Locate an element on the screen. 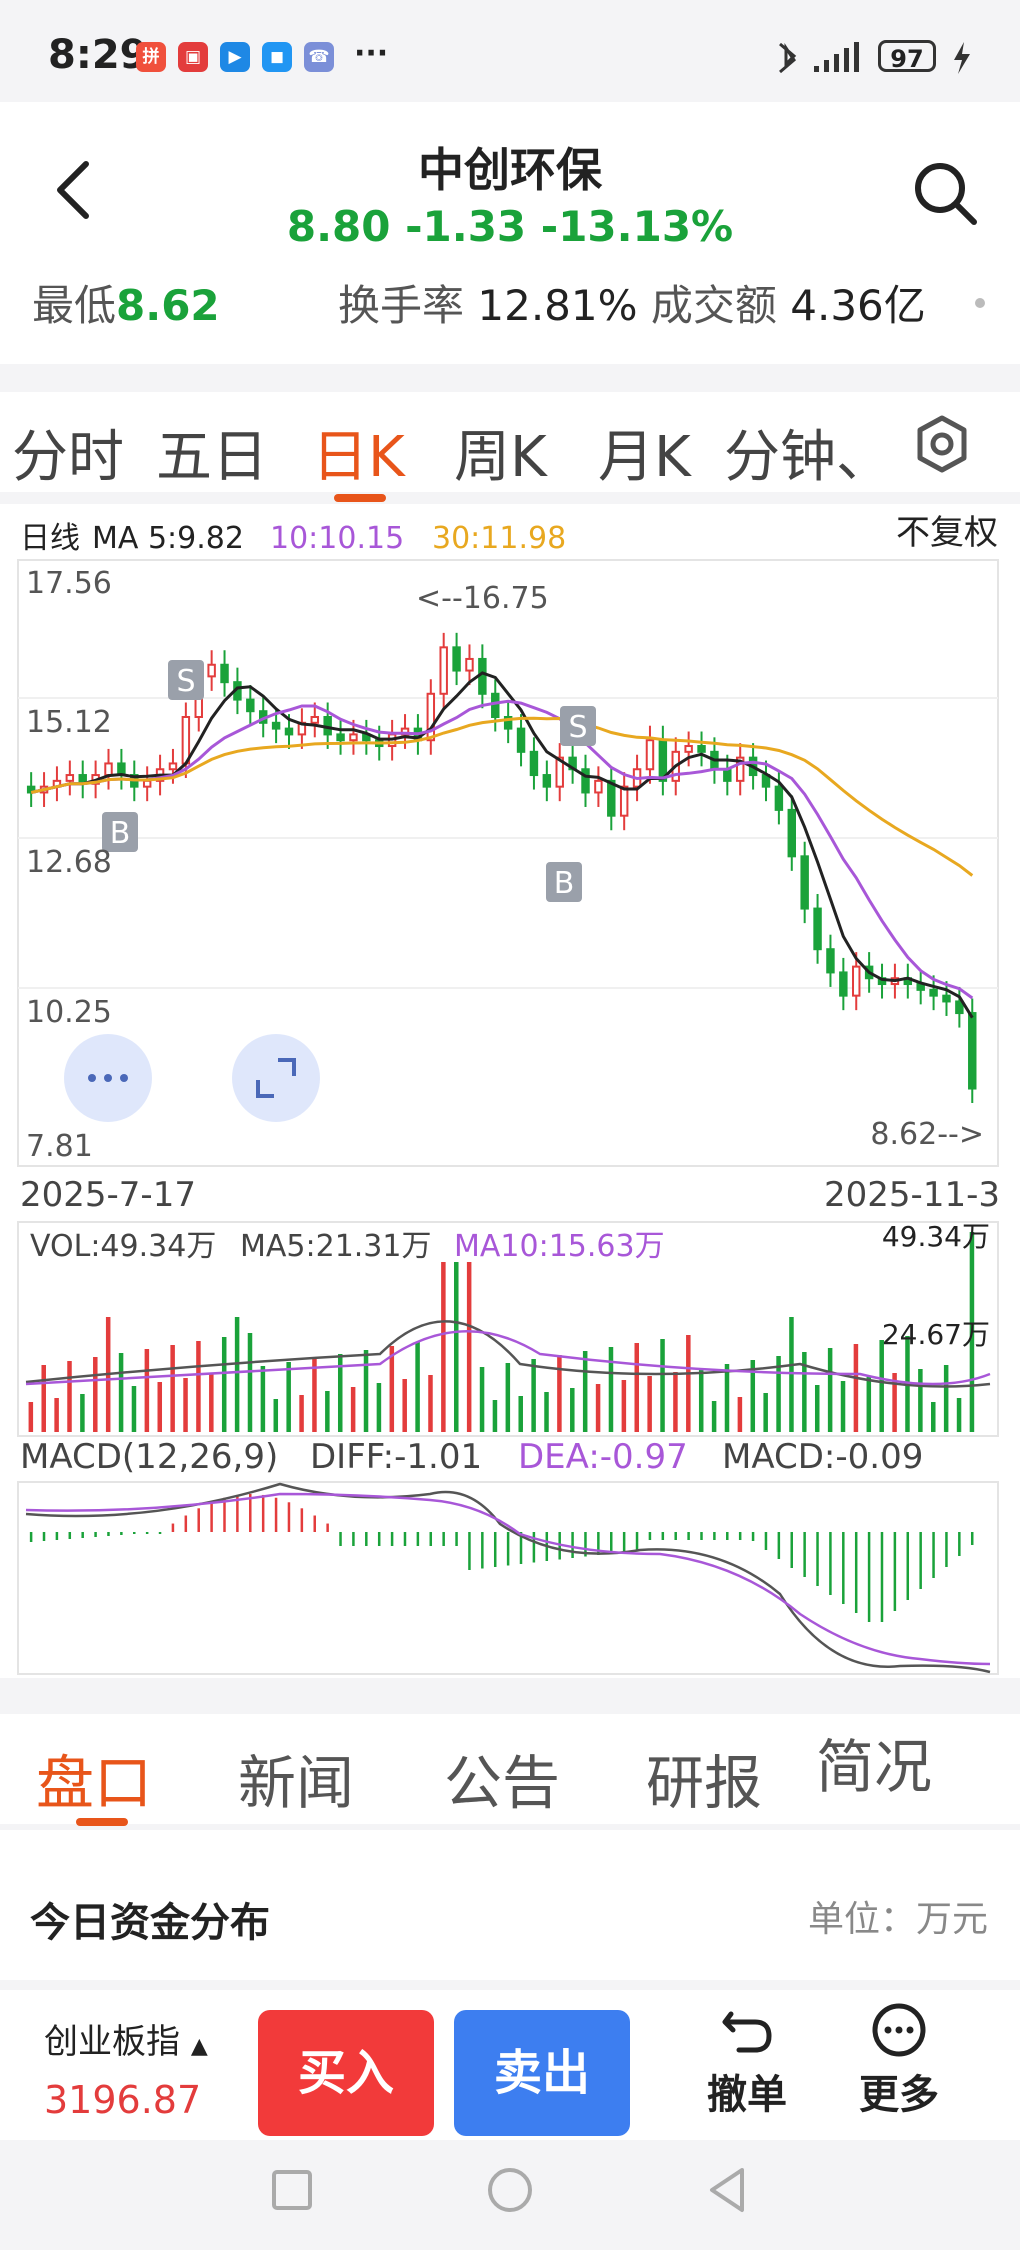 The height and width of the screenshot is (2250, 1020). signal-label: S is located at coordinates (185, 681).